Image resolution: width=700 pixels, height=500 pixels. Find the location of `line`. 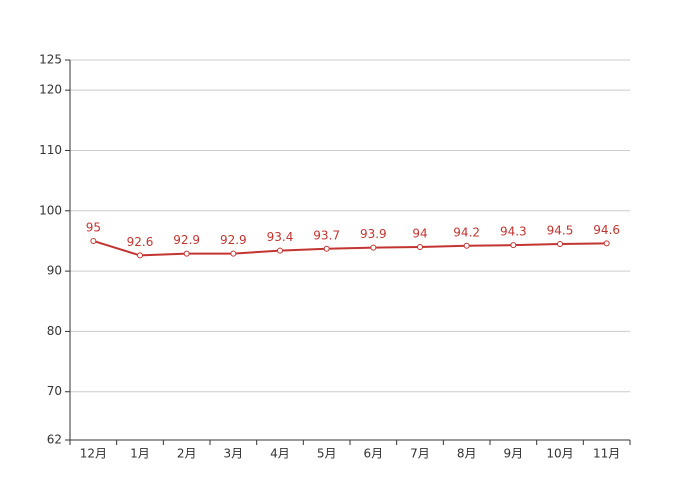

line is located at coordinates (350, 248).